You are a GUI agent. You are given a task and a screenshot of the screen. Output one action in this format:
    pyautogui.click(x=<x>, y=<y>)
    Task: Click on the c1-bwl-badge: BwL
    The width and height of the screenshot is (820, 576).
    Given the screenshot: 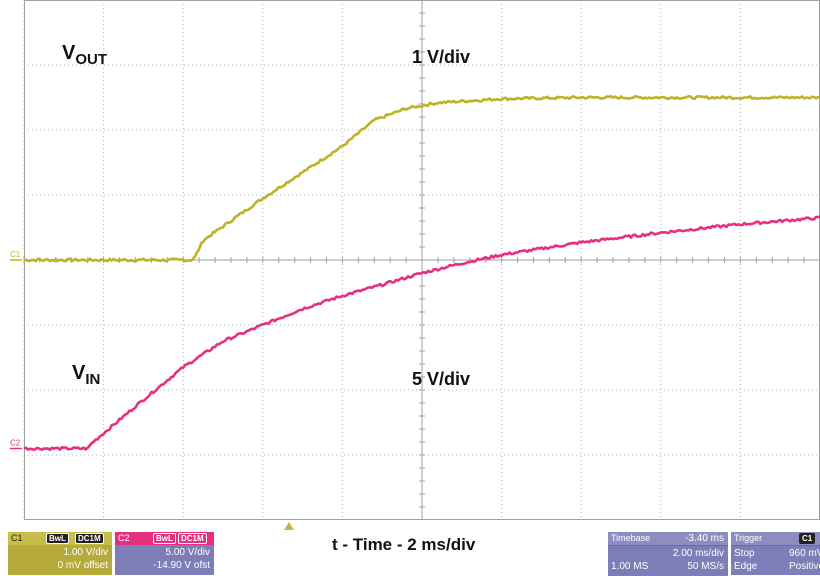 What is the action you would take?
    pyautogui.click(x=57, y=538)
    